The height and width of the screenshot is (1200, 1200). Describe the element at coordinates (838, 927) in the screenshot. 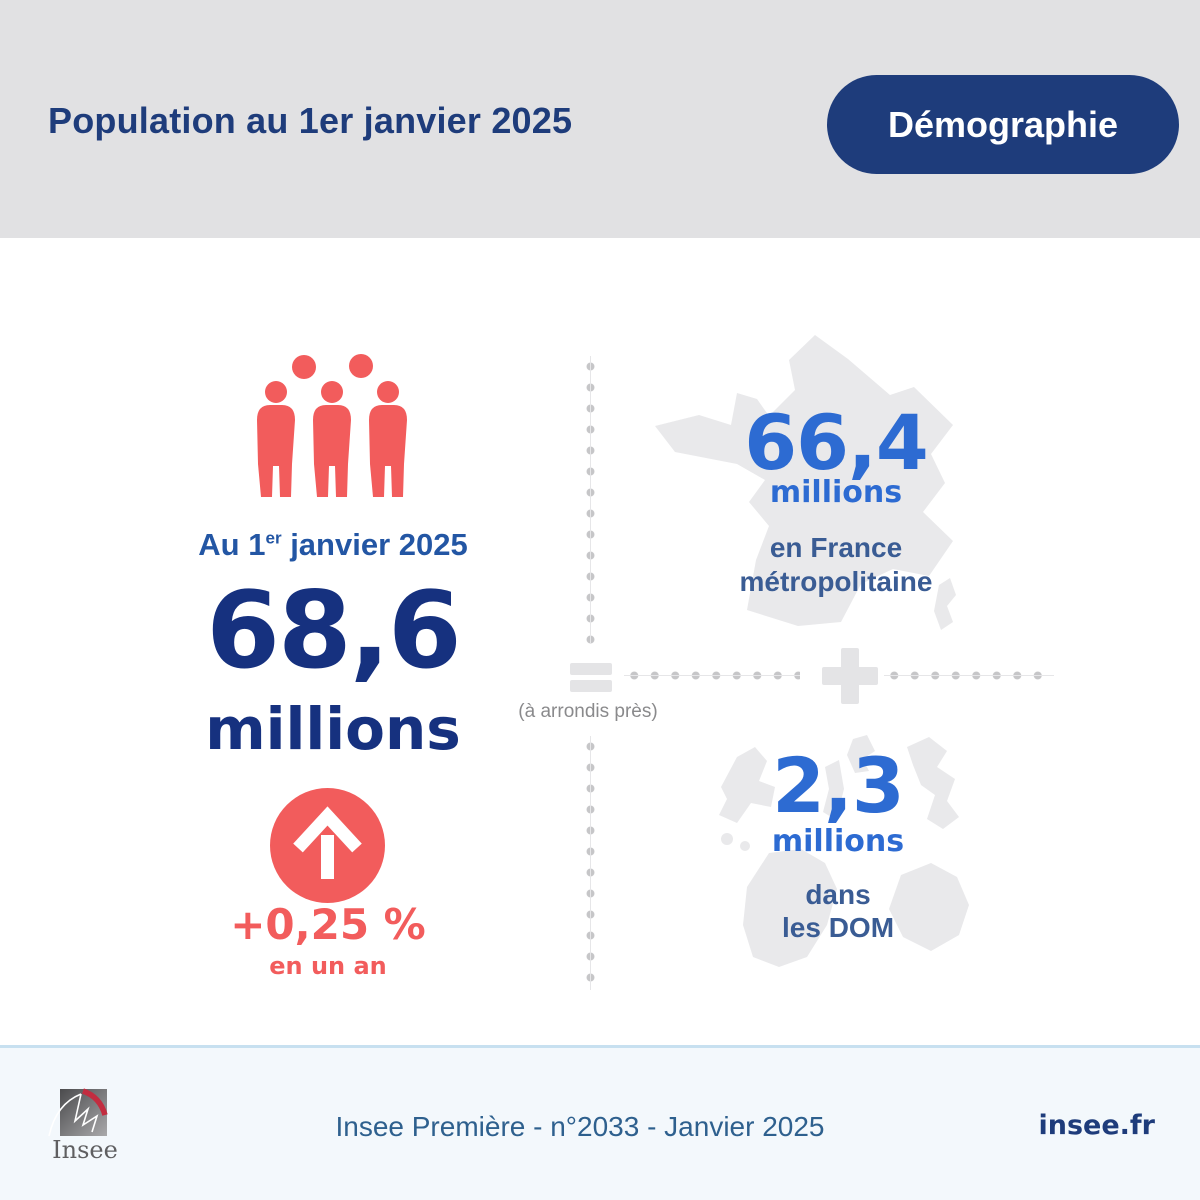

I see `dom-label-line2: les DOM` at that location.